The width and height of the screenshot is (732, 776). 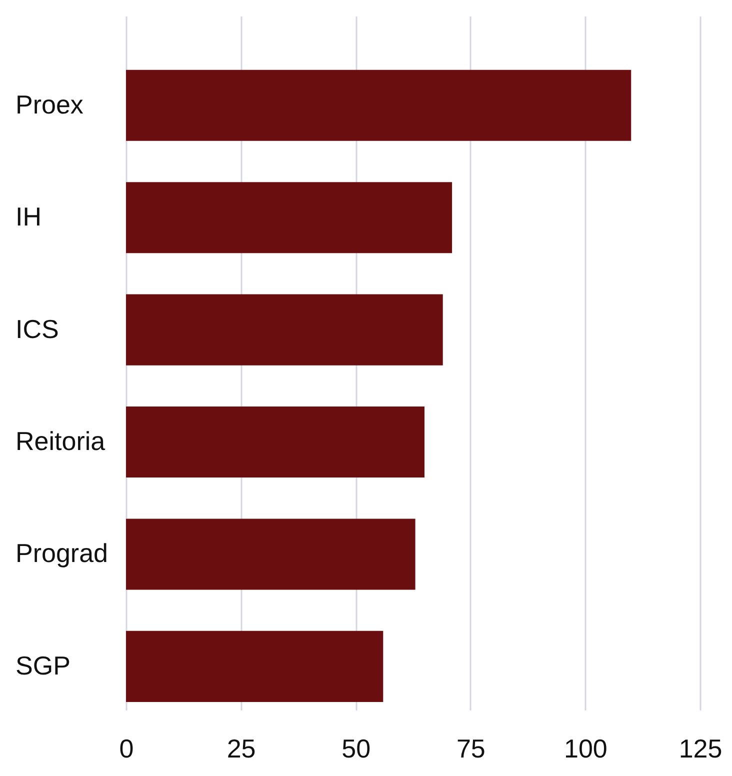 What do you see at coordinates (61, 441) in the screenshot?
I see `y-tick-label: Reitoria` at bounding box center [61, 441].